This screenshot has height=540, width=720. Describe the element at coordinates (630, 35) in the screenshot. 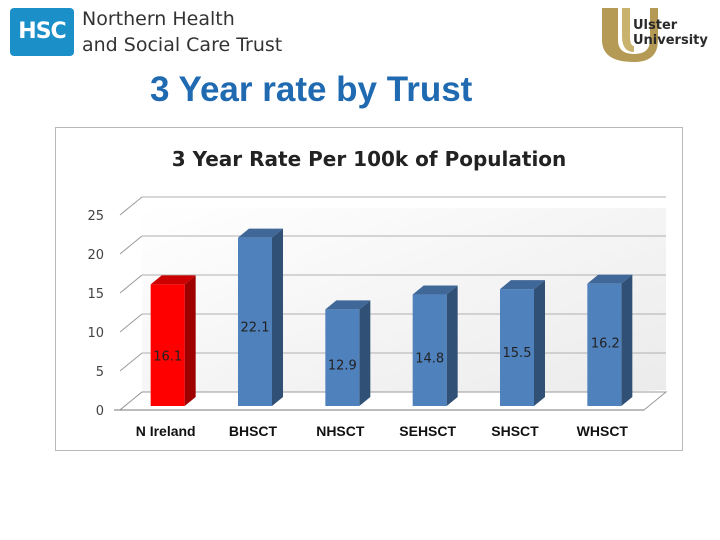

I see `ulster-university-logo-icon` at that location.